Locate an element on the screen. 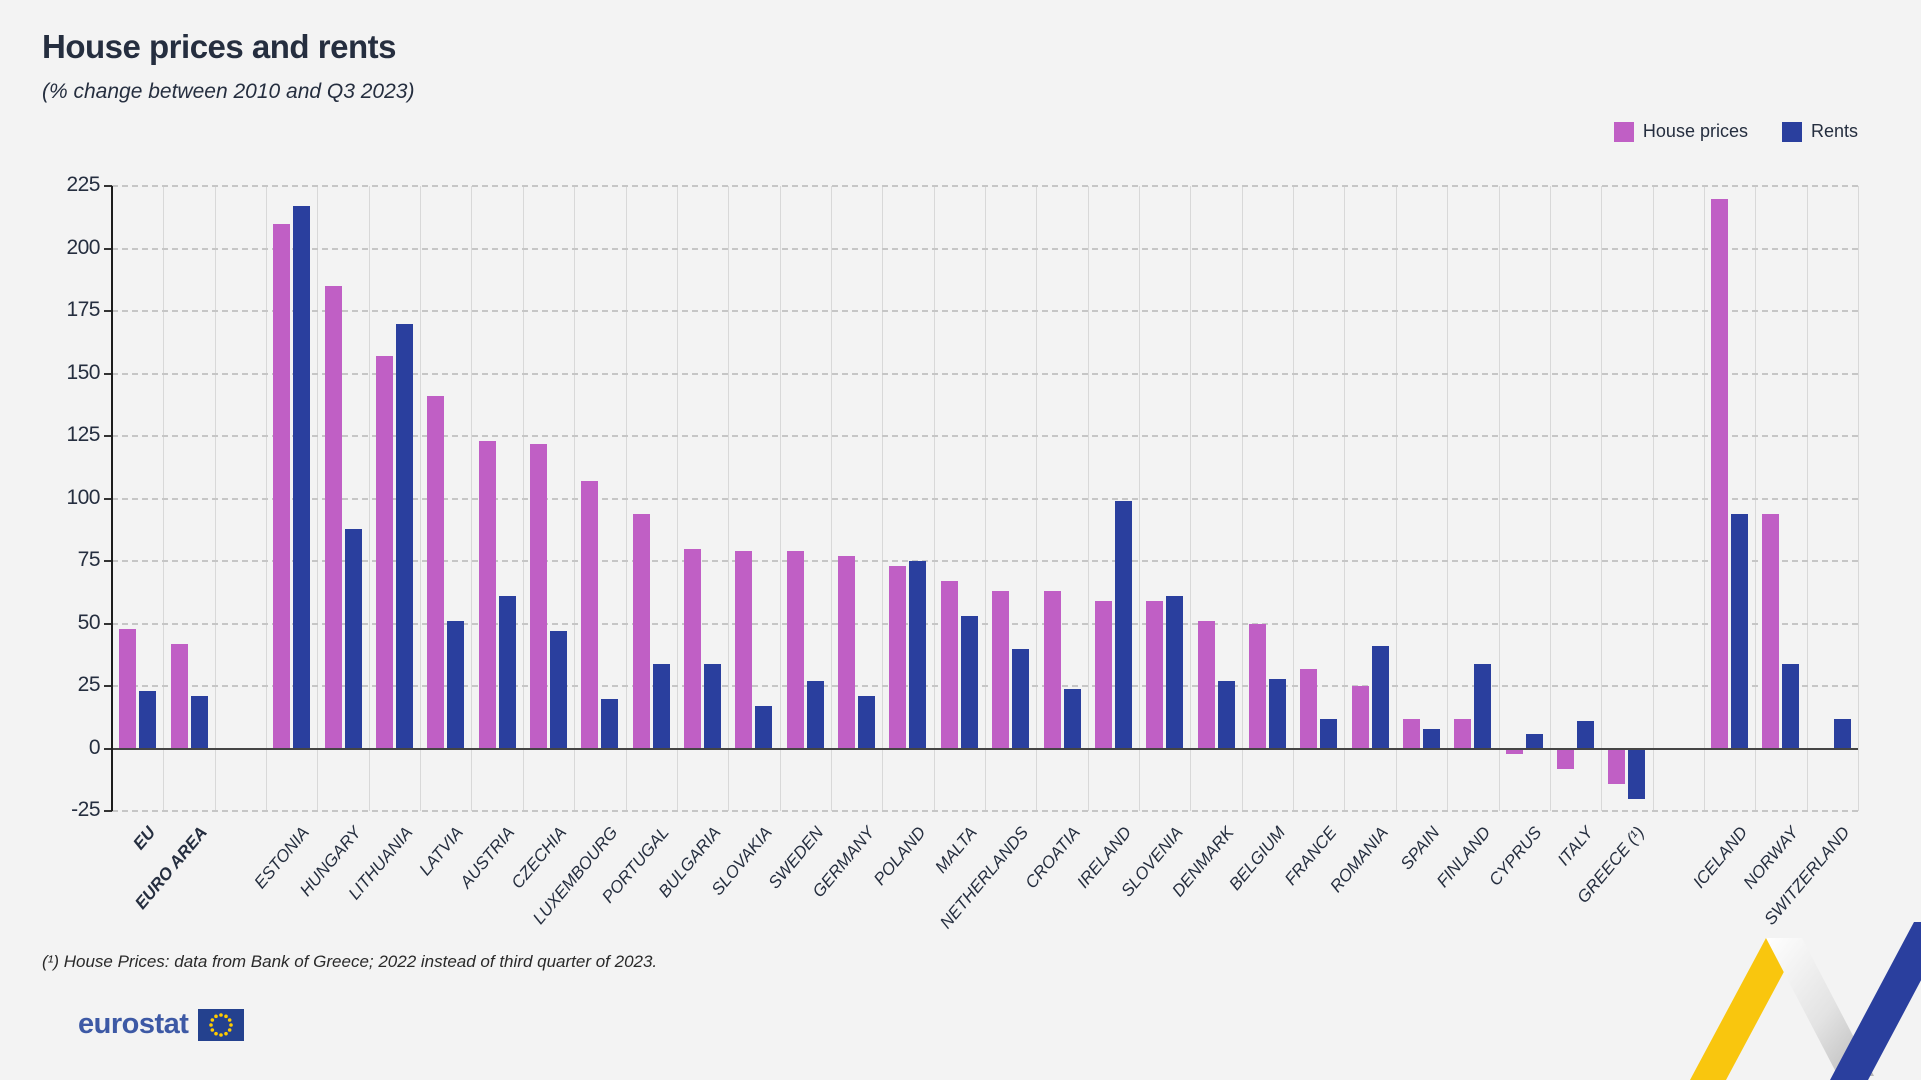 The width and height of the screenshot is (1921, 1080). bar-rents-switzerland is located at coordinates (1842, 733).